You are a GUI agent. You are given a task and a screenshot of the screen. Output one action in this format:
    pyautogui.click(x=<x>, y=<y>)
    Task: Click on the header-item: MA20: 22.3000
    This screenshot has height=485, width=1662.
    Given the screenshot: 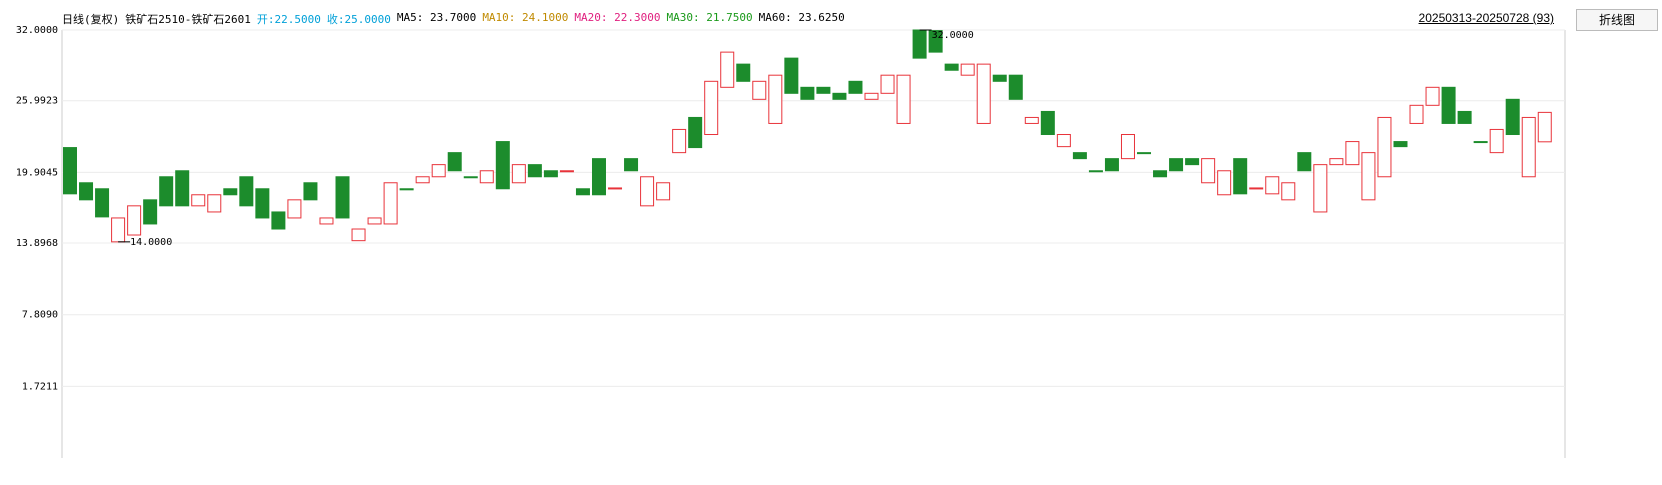 What is the action you would take?
    pyautogui.click(x=617, y=17)
    